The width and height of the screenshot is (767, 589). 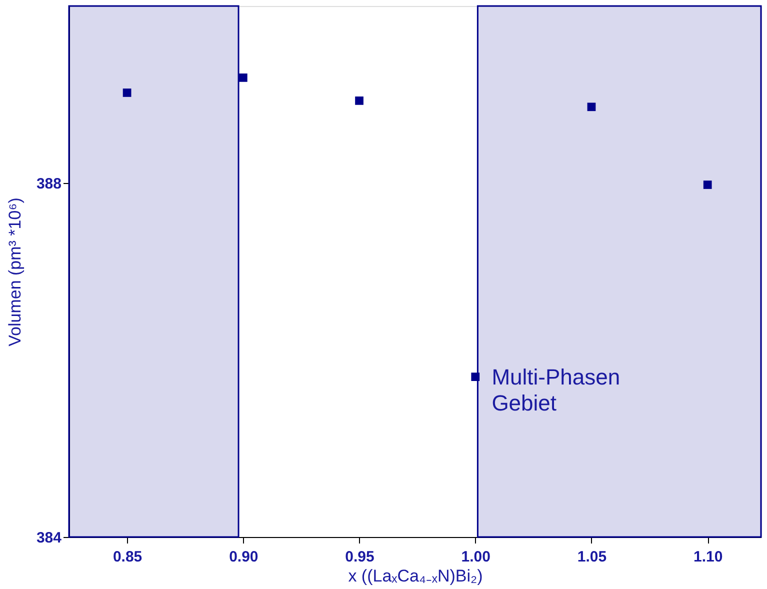 What do you see at coordinates (49, 538) in the screenshot?
I see `y-tick-label: 384` at bounding box center [49, 538].